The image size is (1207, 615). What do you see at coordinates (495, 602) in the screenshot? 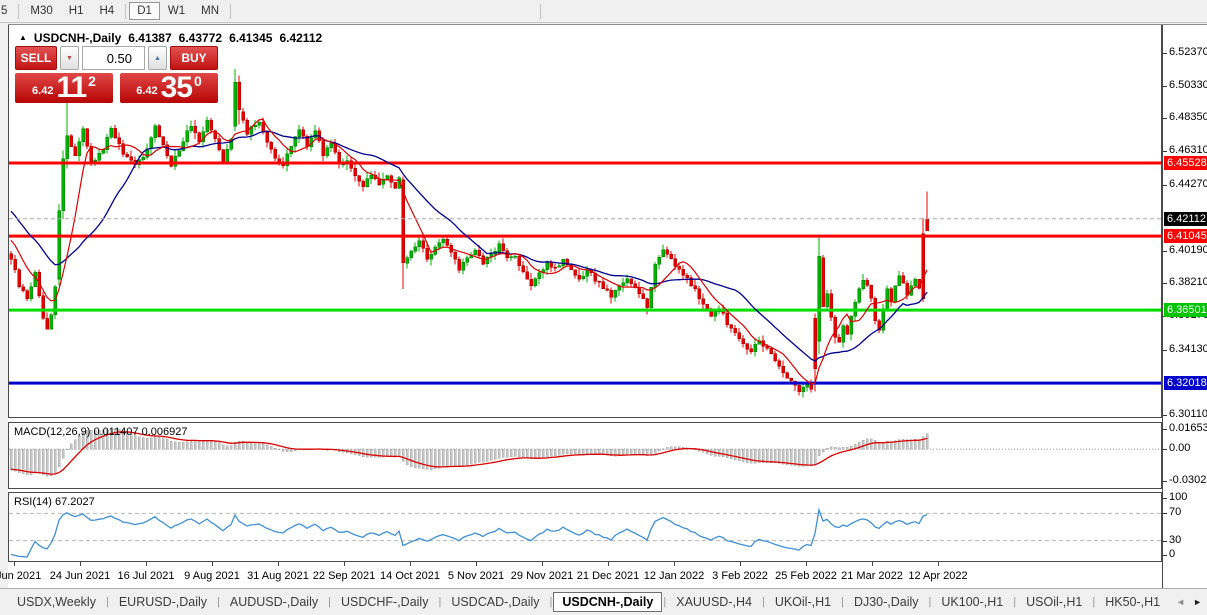
I see `tab-usdcad-daily: USDCAD-,Daily` at bounding box center [495, 602].